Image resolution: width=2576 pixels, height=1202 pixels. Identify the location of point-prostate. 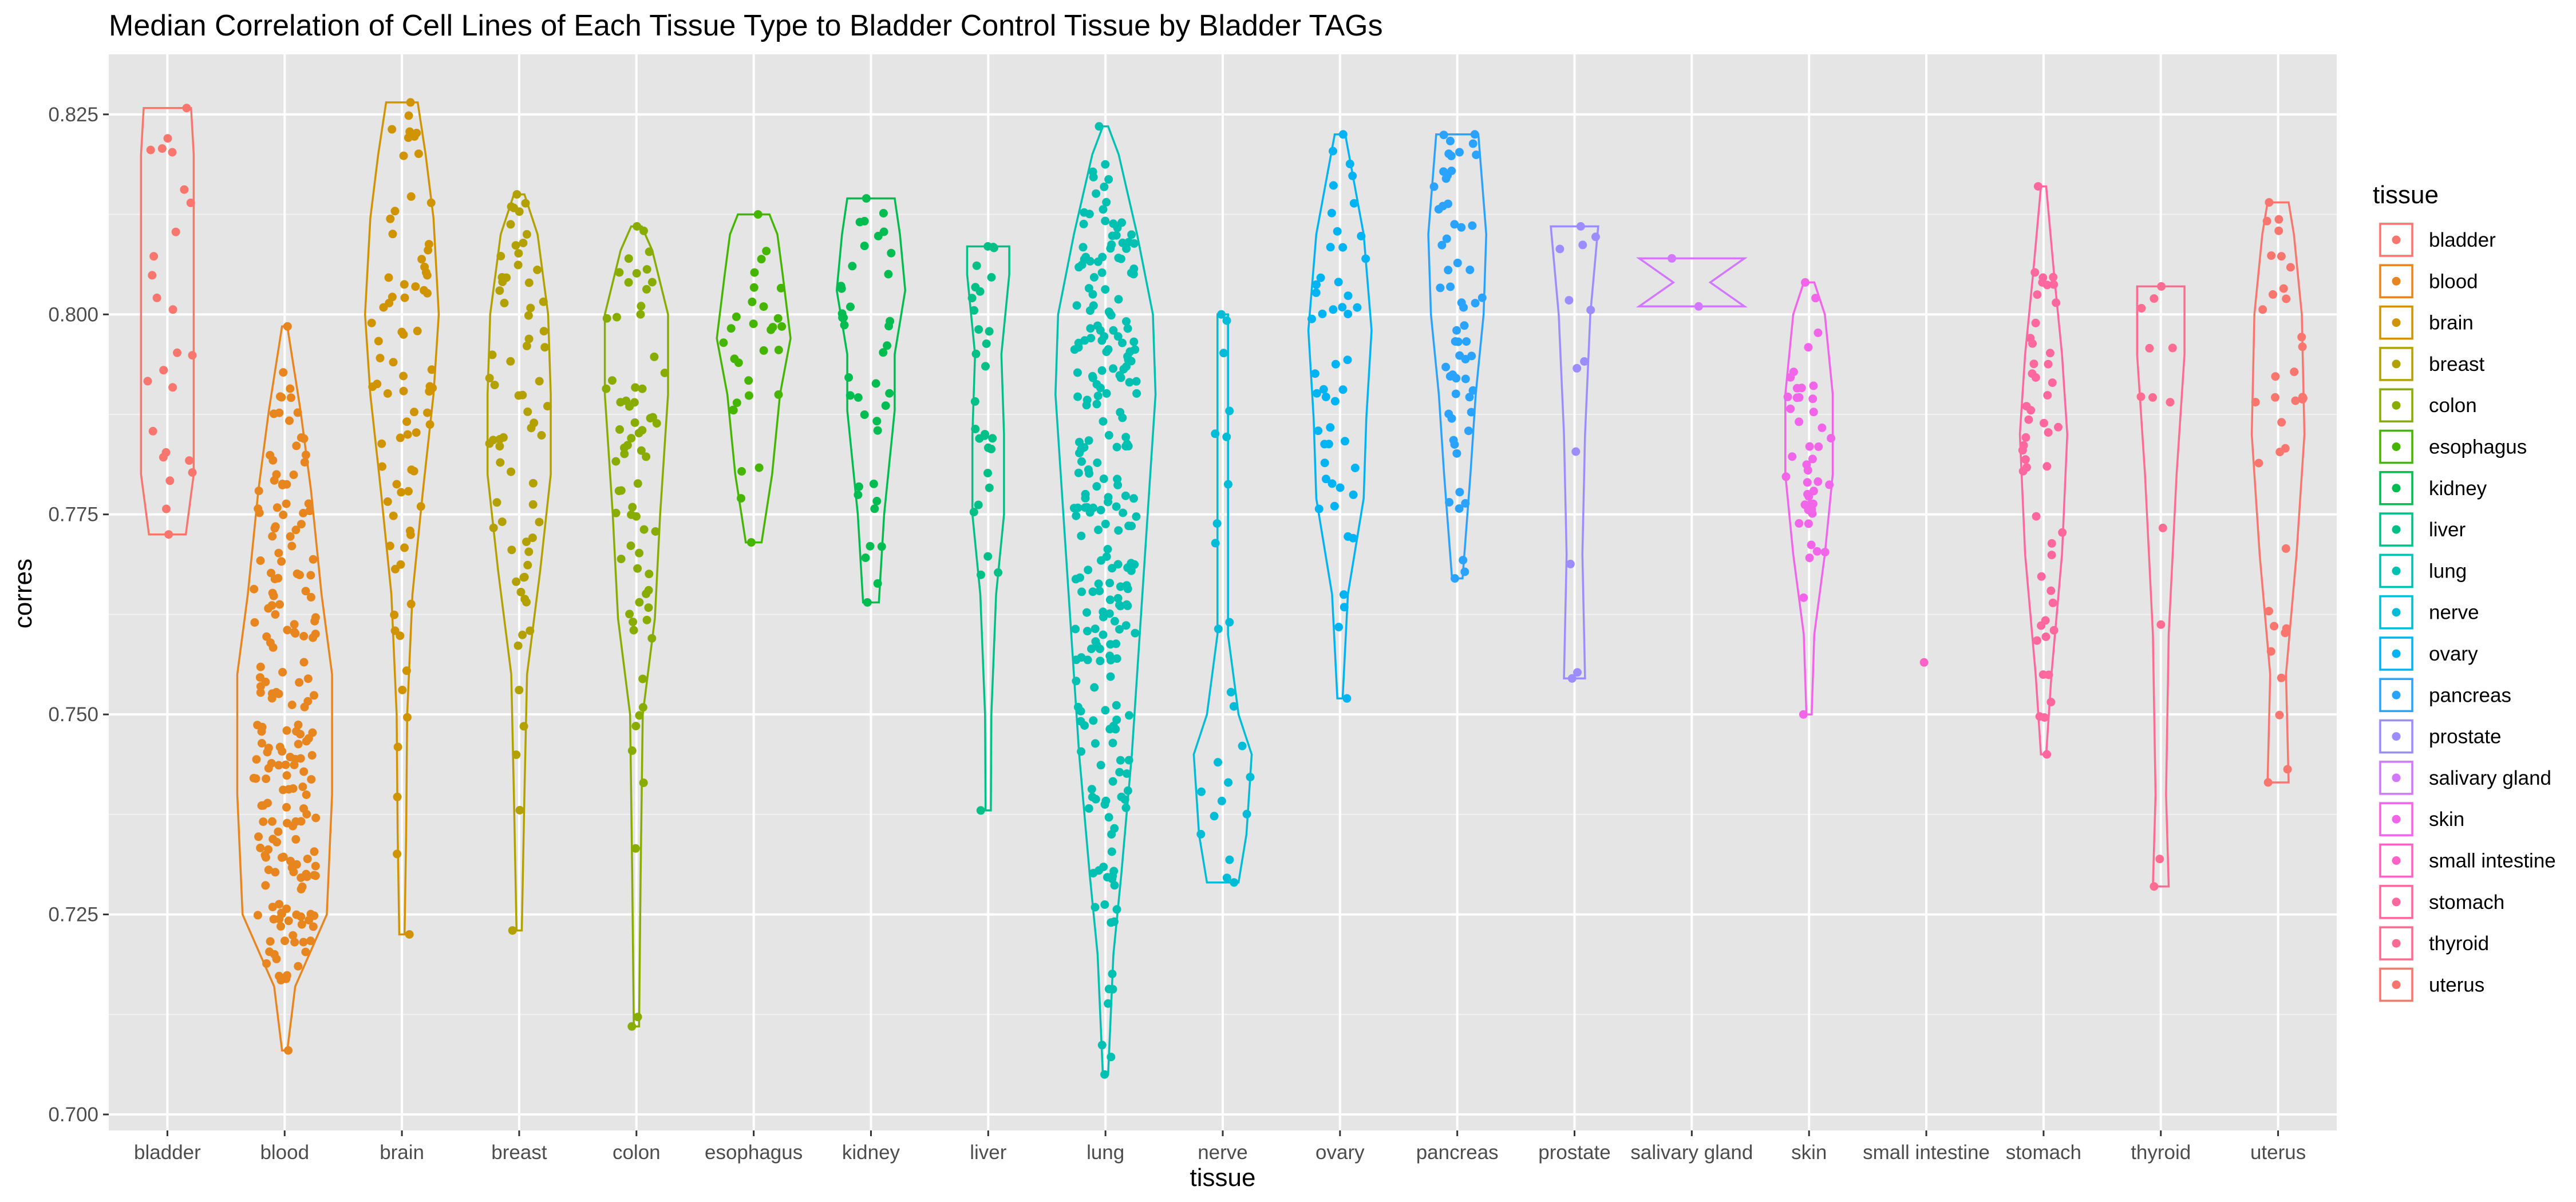
(1595, 237).